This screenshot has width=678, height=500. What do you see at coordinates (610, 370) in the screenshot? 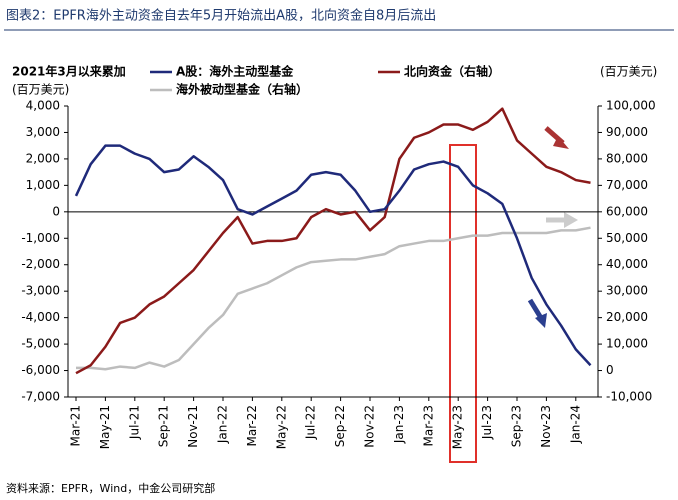
I see `y2-tick-label: 0` at bounding box center [610, 370].